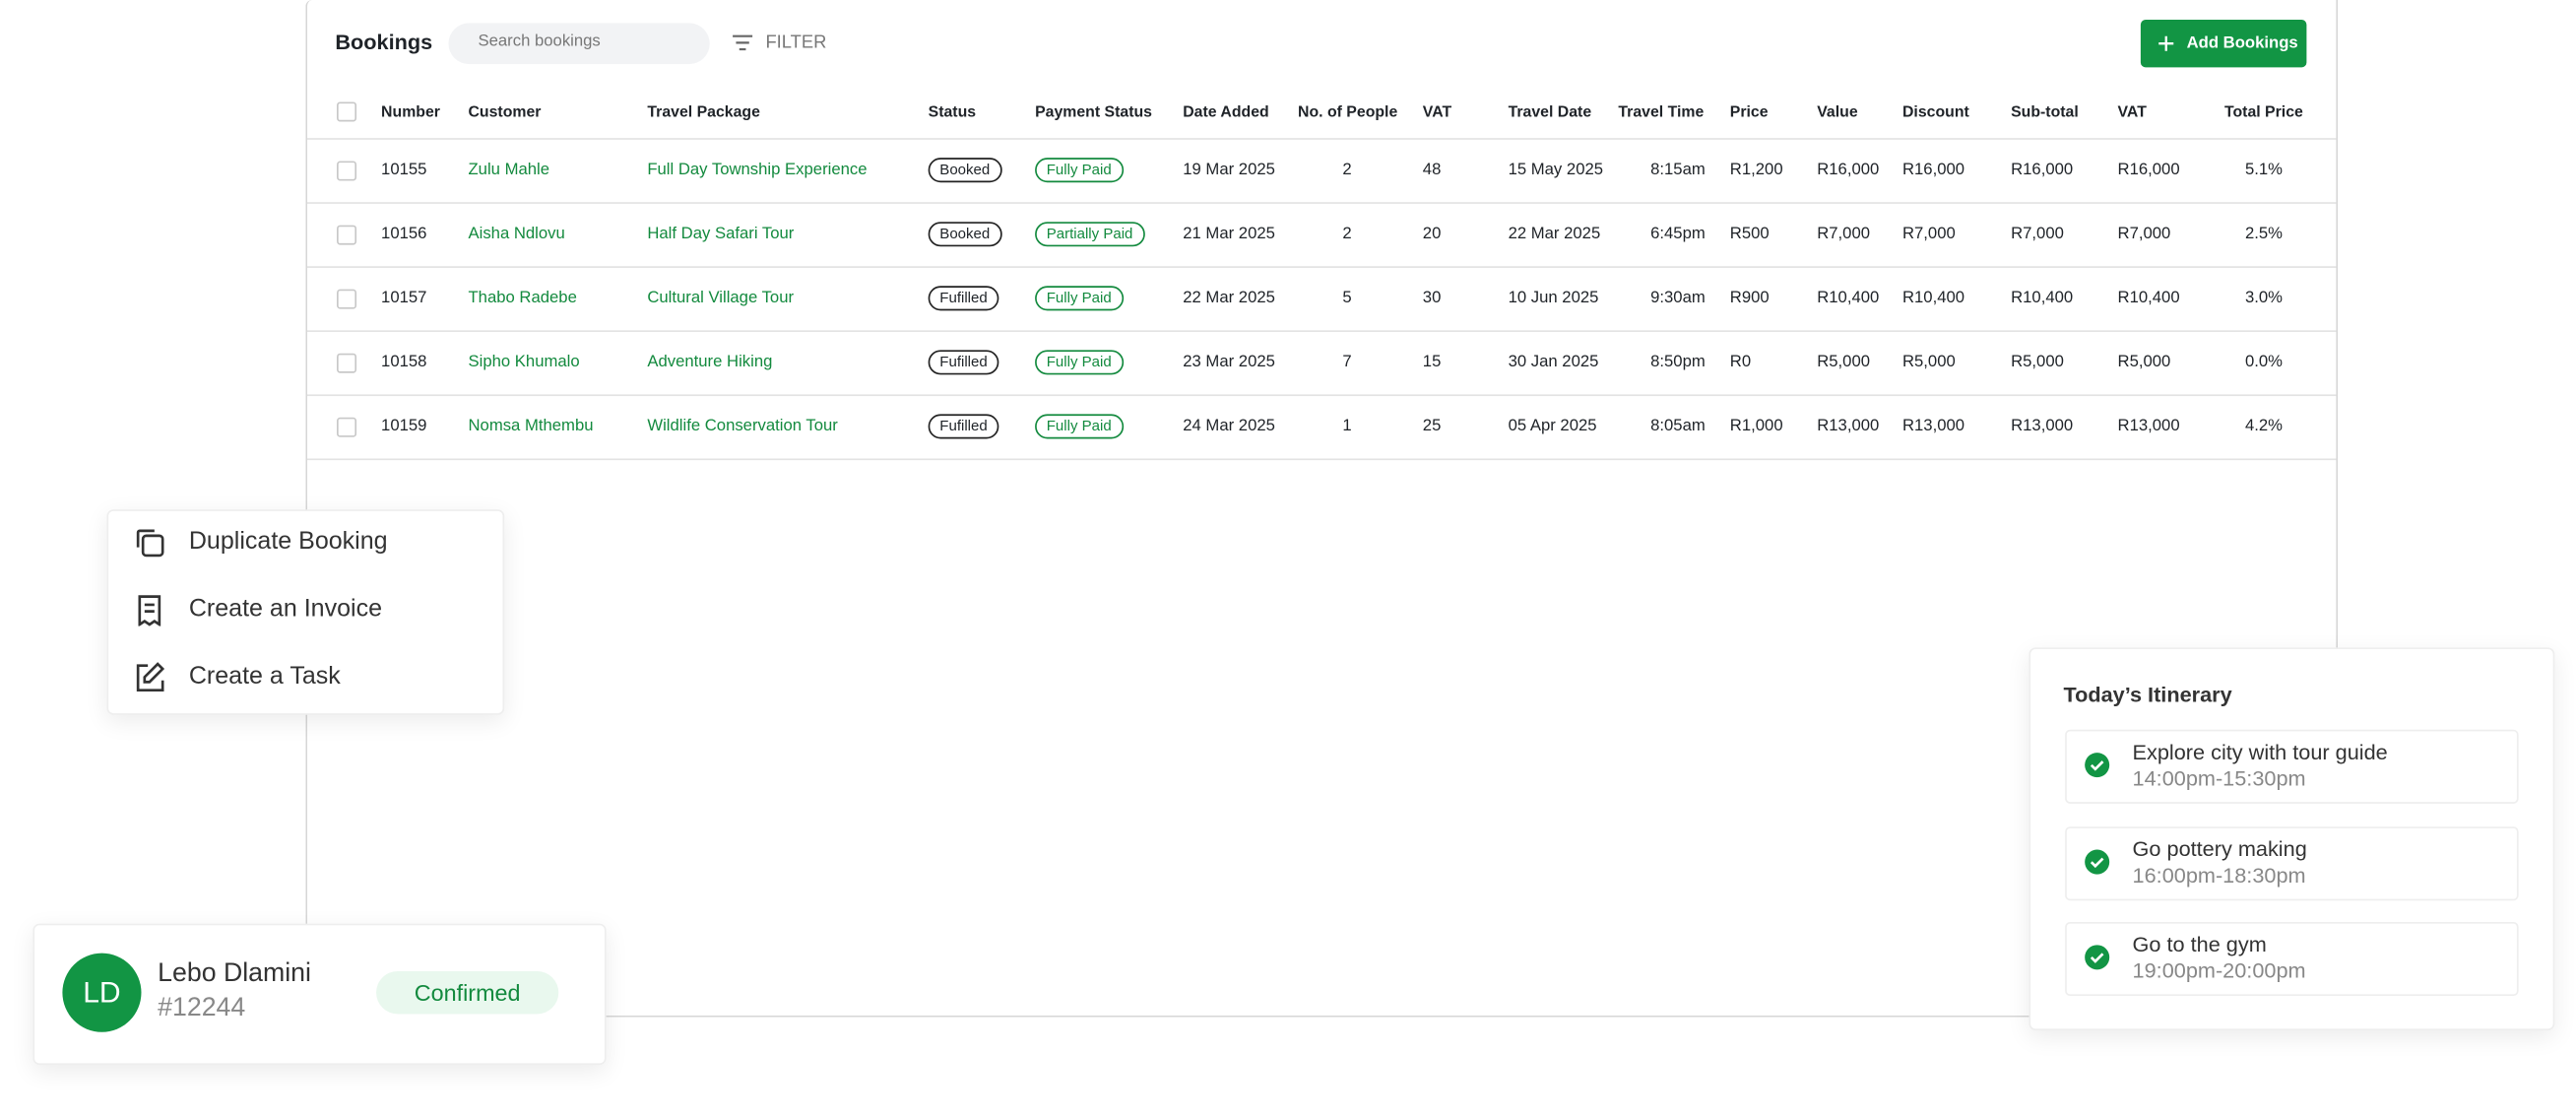 Image resolution: width=2576 pixels, height=1119 pixels. Describe the element at coordinates (2264, 170) in the screenshot. I see `table-cell: 5.1%` at that location.